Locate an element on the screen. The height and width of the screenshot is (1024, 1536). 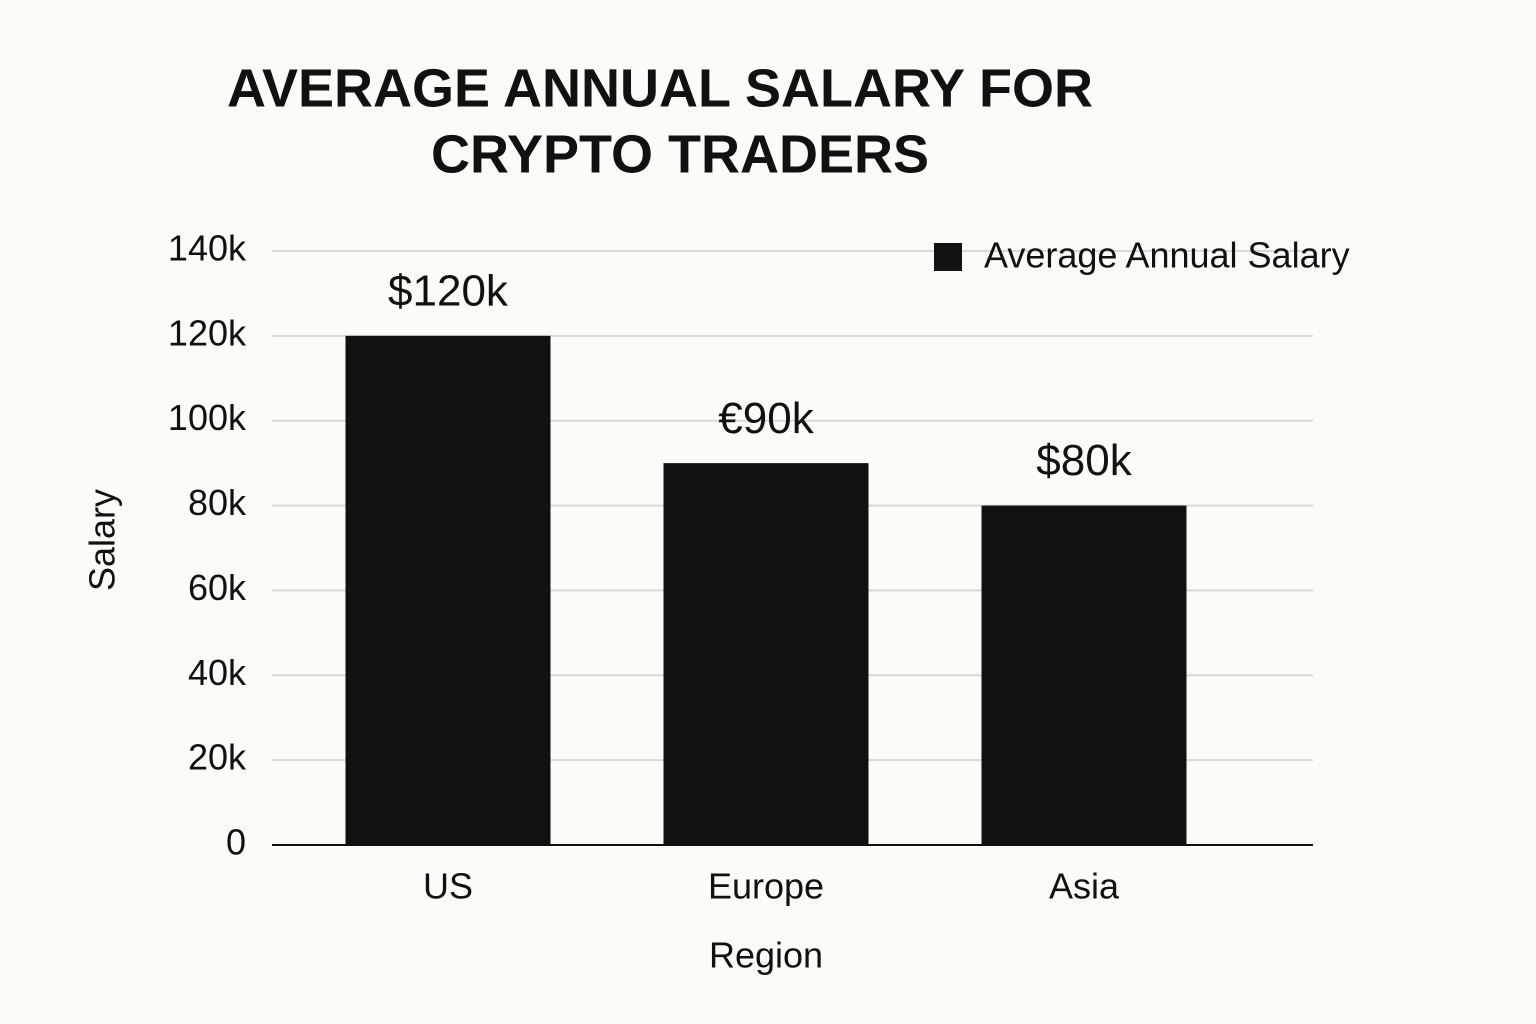
x-tick-label: Europe is located at coordinates (766, 886).